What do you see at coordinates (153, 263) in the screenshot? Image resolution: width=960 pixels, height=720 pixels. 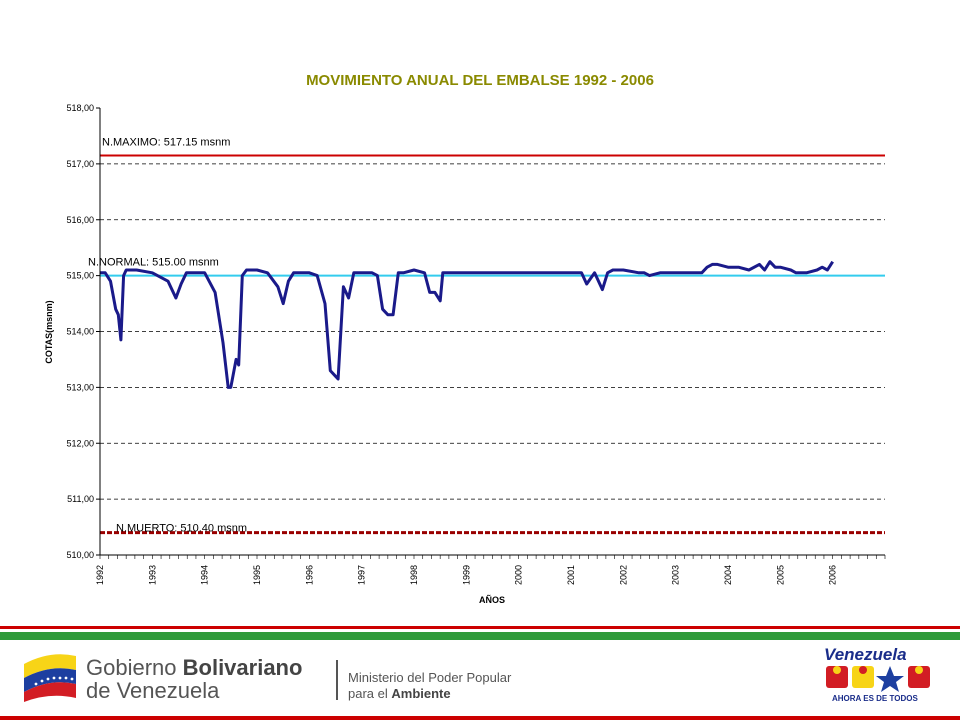 I see `reference-line-label: N.NORMAL: 515.00 msnm` at bounding box center [153, 263].